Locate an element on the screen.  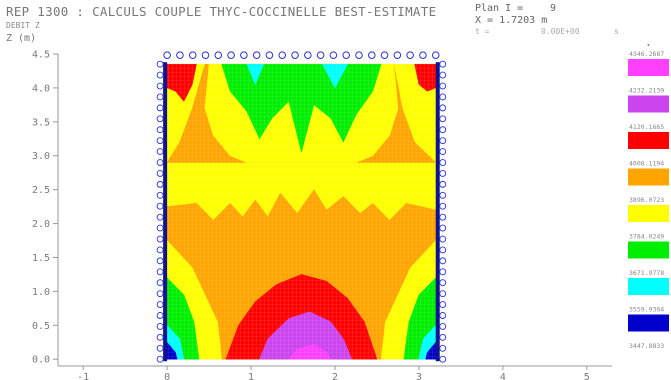
legend-label: 3559.9304 is located at coordinates (646, 310).